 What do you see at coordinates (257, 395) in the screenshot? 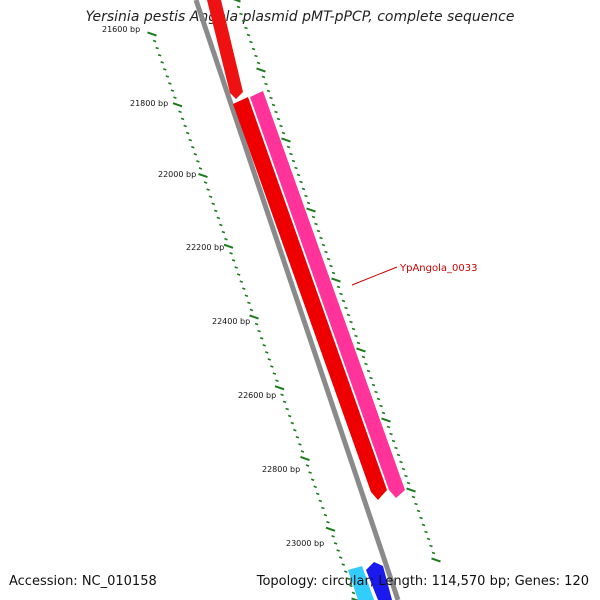
I see `tick-label-22600: 22600 bp` at bounding box center [257, 395].